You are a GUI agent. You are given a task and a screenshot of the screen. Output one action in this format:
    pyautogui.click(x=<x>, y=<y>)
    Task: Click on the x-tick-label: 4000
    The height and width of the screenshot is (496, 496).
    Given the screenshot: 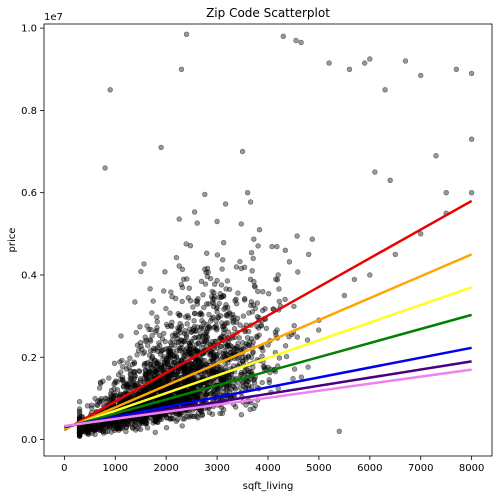 What is the action you would take?
    pyautogui.click(x=267, y=468)
    